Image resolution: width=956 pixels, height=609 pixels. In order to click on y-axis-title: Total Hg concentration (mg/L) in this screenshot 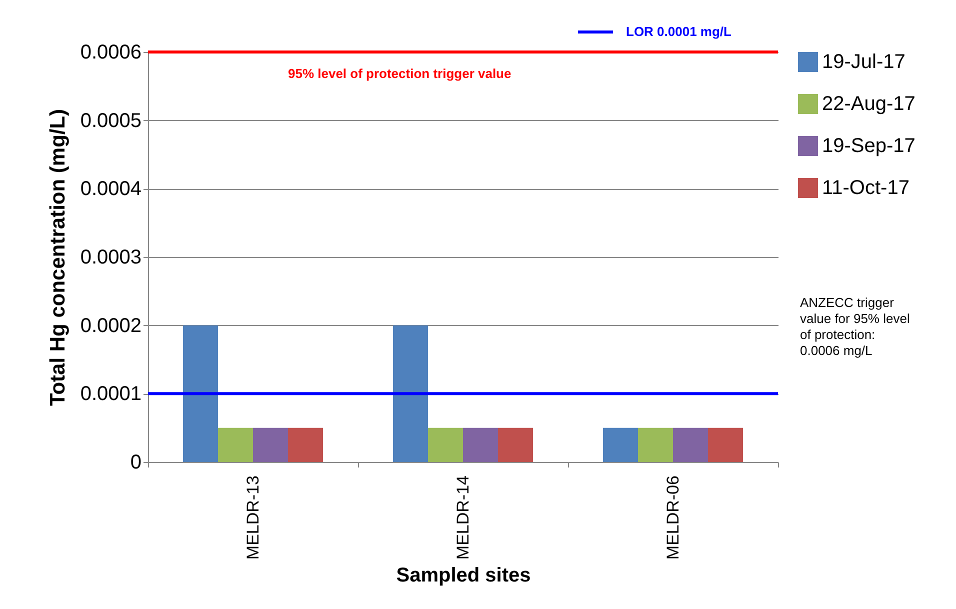, I will do `click(58, 257)`.